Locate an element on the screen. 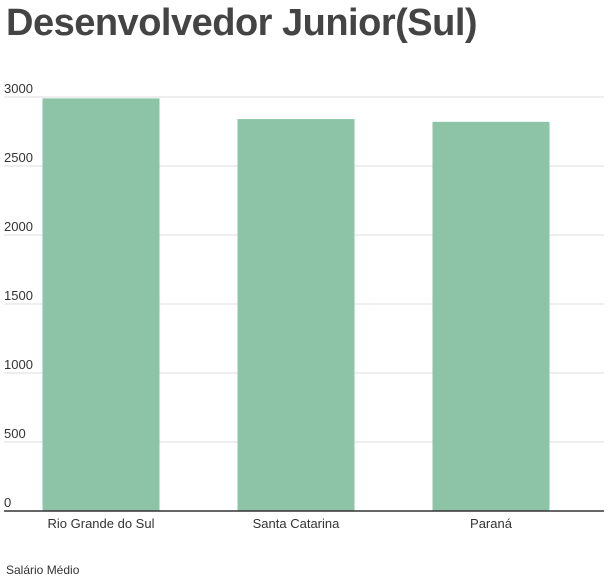  y-tick-label: 1000 is located at coordinates (18, 364).